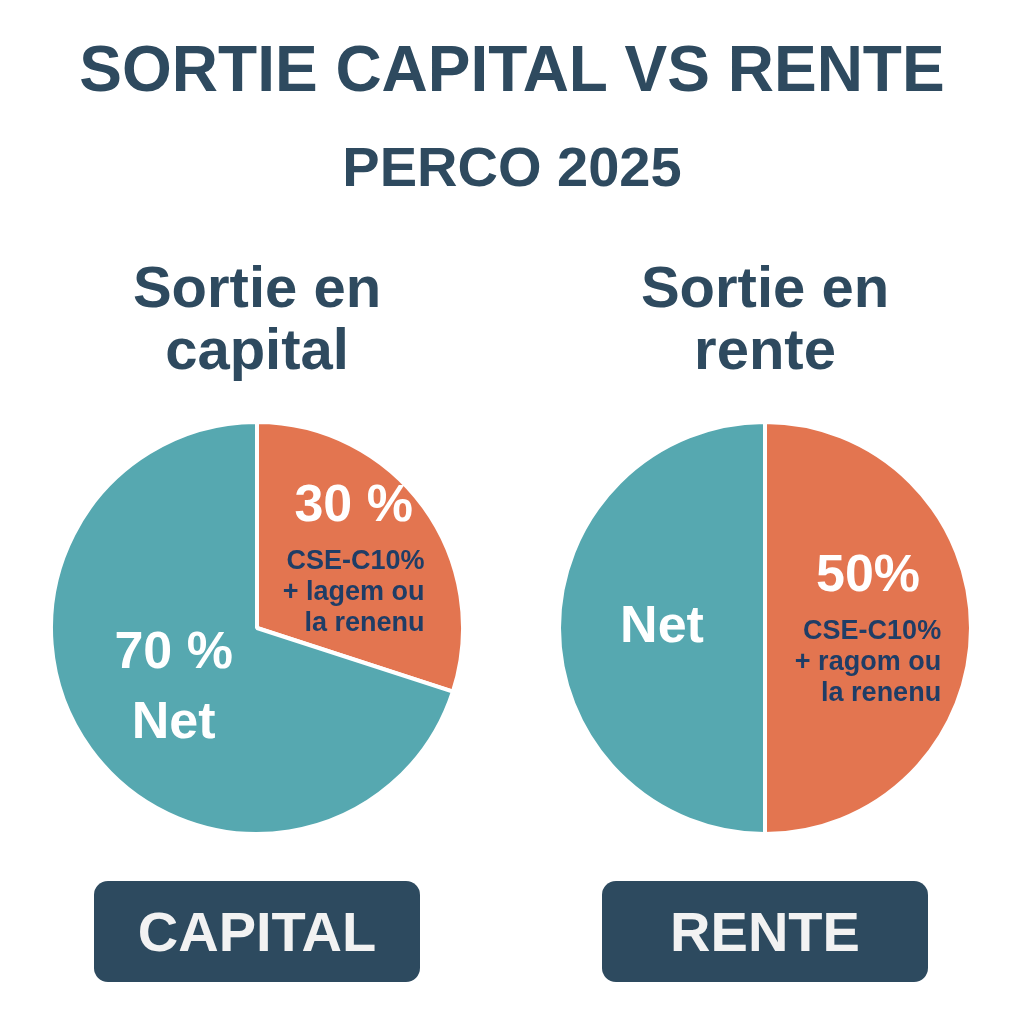  I want to click on text: CAPITAL, so click(257, 931).